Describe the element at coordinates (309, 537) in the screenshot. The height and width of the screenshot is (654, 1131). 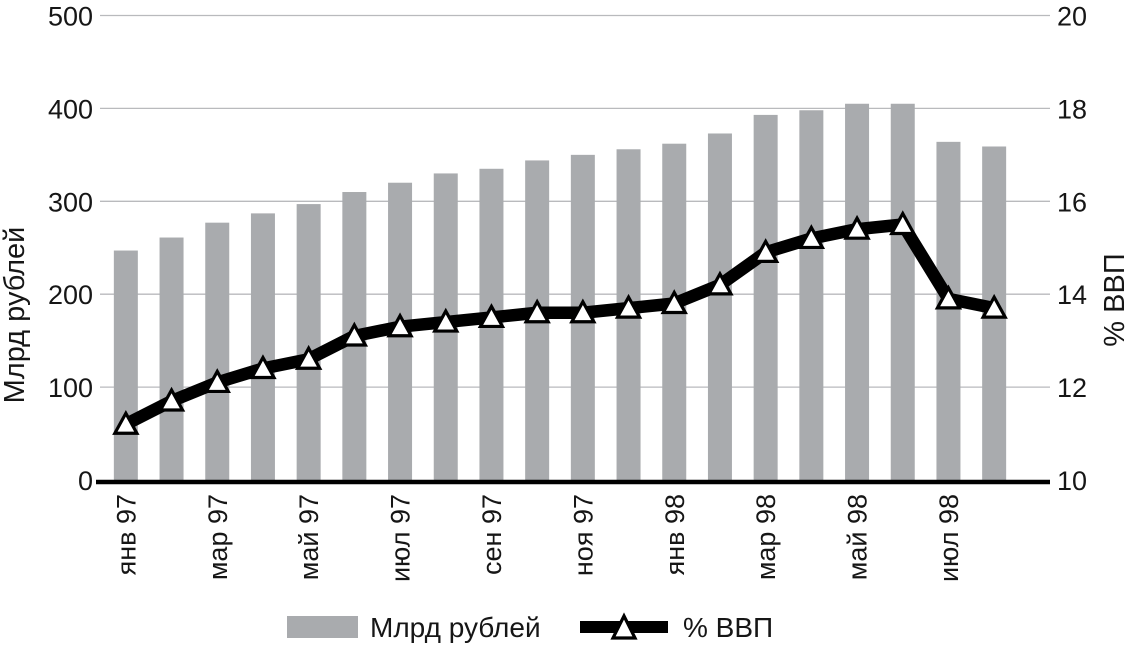
I see `x-axis-tick-label: май 97` at that location.